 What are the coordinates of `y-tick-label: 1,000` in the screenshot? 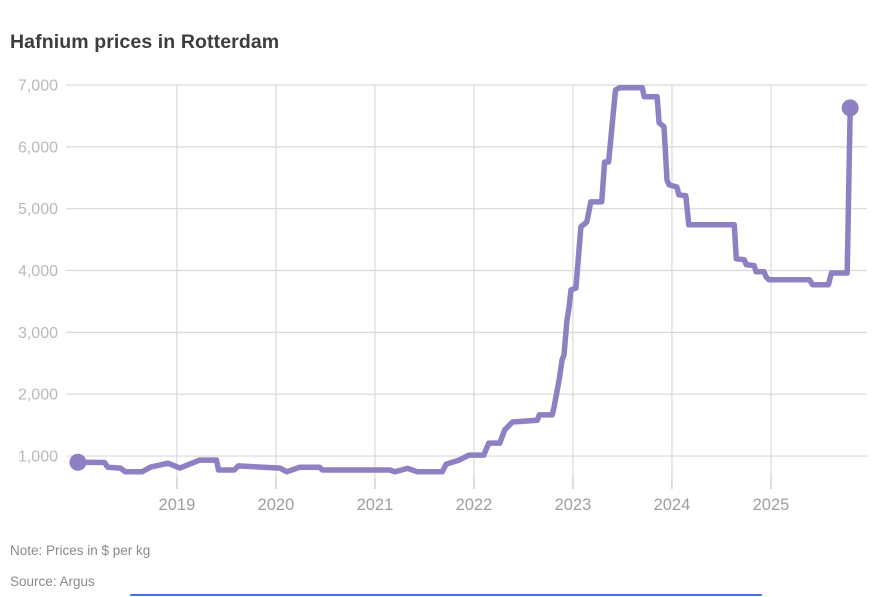 It's located at (38, 457).